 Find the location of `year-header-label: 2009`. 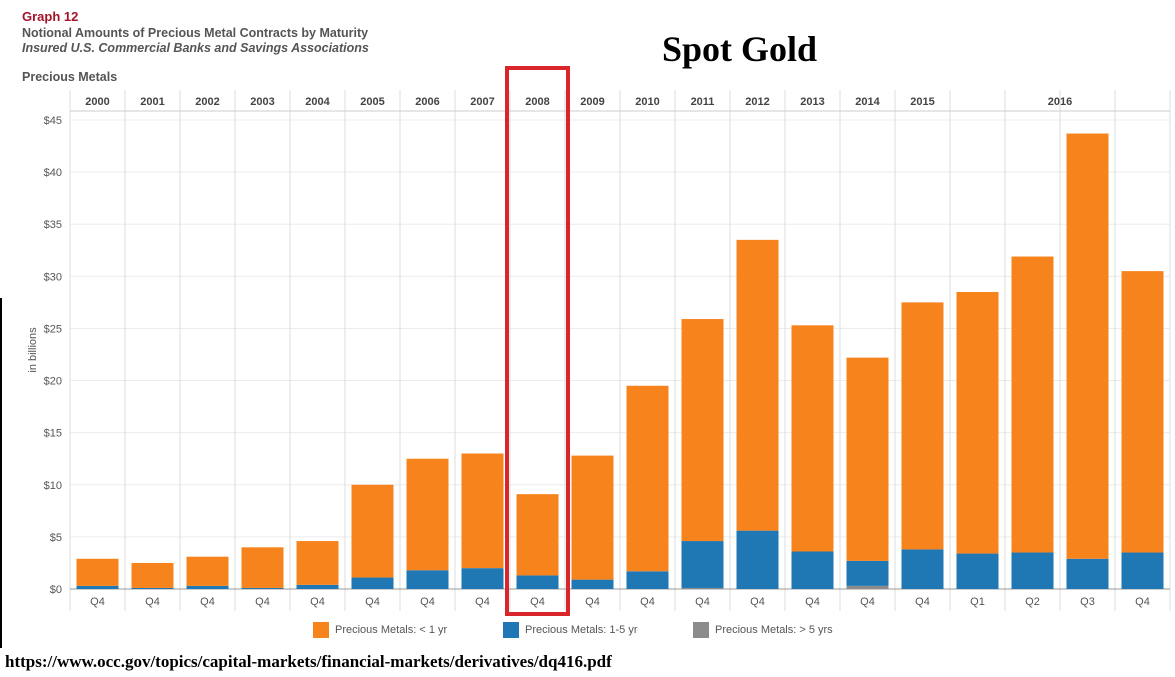

year-header-label: 2009 is located at coordinates (592, 102).